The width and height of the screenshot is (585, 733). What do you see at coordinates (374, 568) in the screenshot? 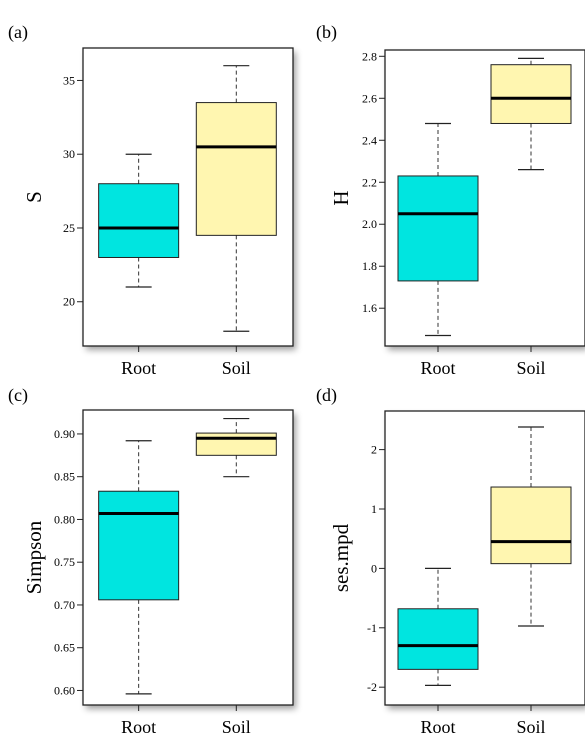
I see `y-tick-label: 0` at bounding box center [374, 568].